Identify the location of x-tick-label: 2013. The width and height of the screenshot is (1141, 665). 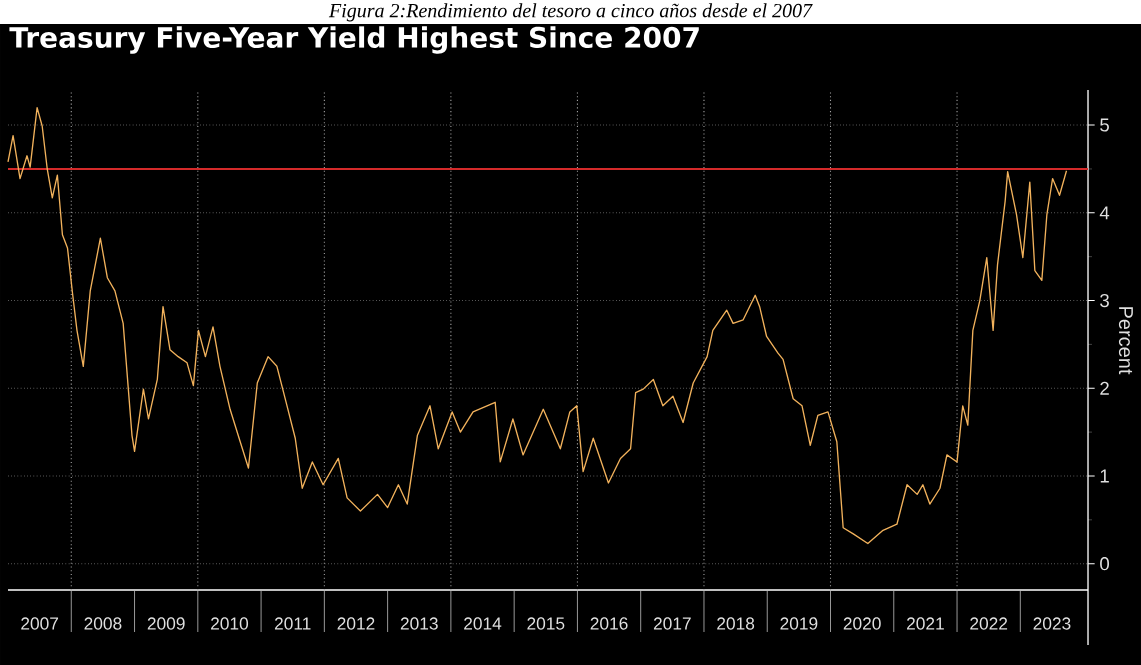
(419, 623).